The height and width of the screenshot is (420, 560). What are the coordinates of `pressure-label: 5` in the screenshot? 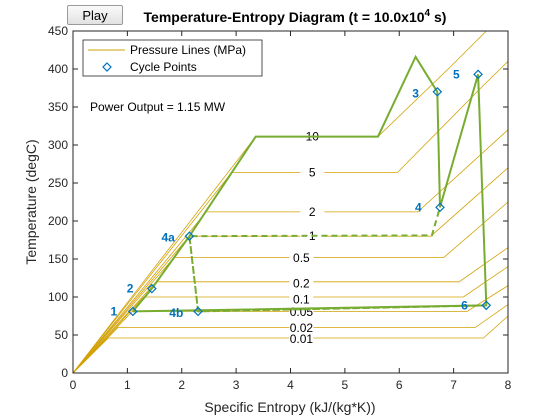 It's located at (312, 172).